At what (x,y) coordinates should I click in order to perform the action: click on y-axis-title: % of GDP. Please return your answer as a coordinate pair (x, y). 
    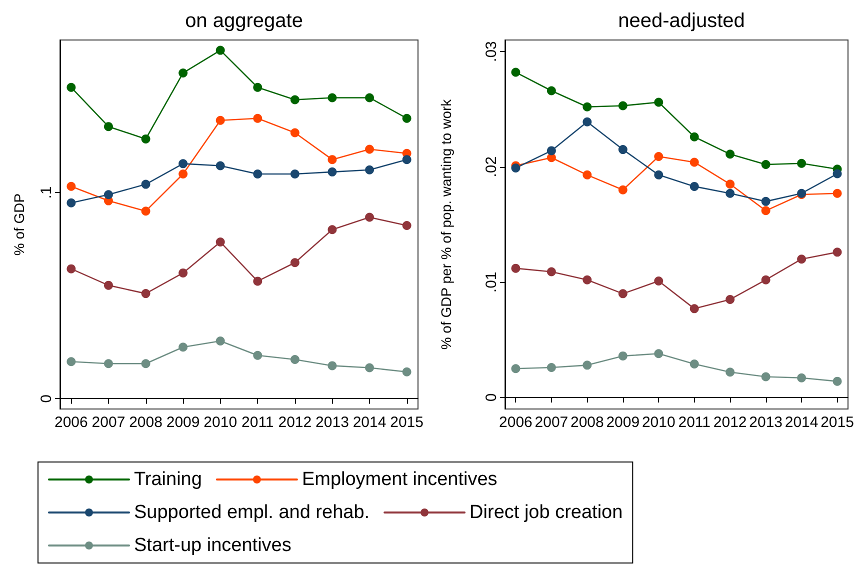
    Looking at the image, I should click on (19, 224).